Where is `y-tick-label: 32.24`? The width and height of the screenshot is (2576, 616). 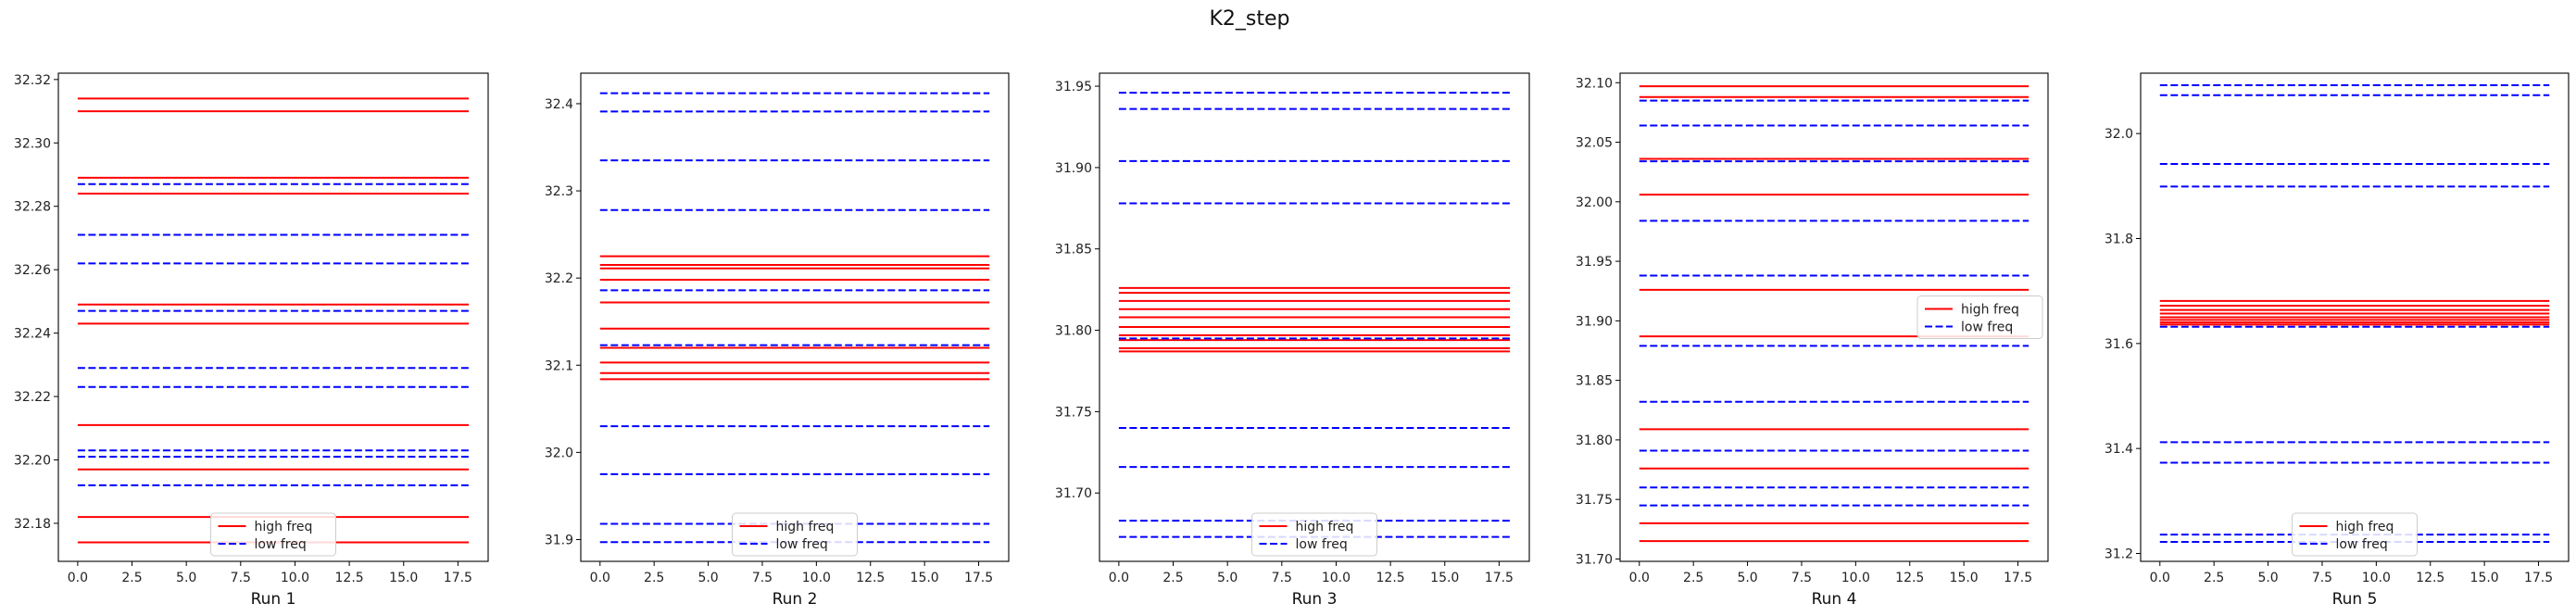 y-tick-label: 32.24 is located at coordinates (32, 334).